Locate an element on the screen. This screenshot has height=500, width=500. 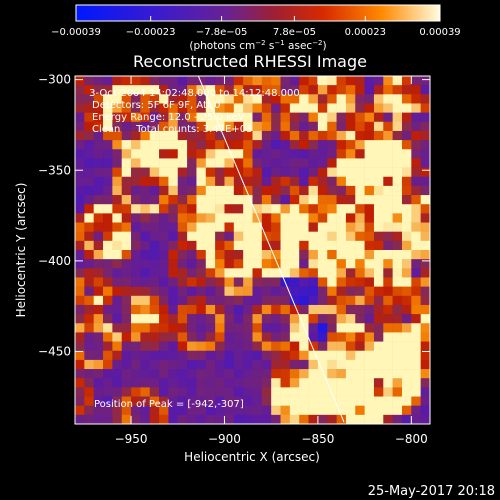
colorbar-tick-label: 7.8e−05 is located at coordinates (294, 32).